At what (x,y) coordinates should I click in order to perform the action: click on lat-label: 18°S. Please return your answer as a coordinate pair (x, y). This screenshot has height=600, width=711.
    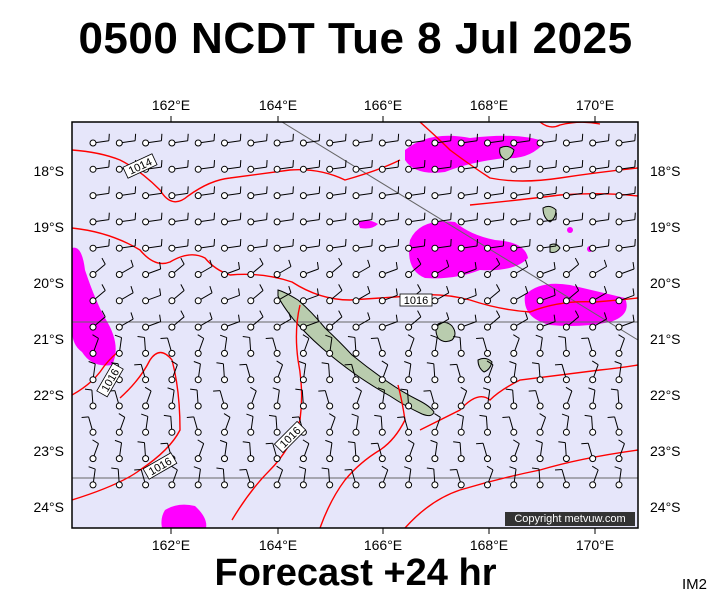
    Looking at the image, I should click on (48, 171).